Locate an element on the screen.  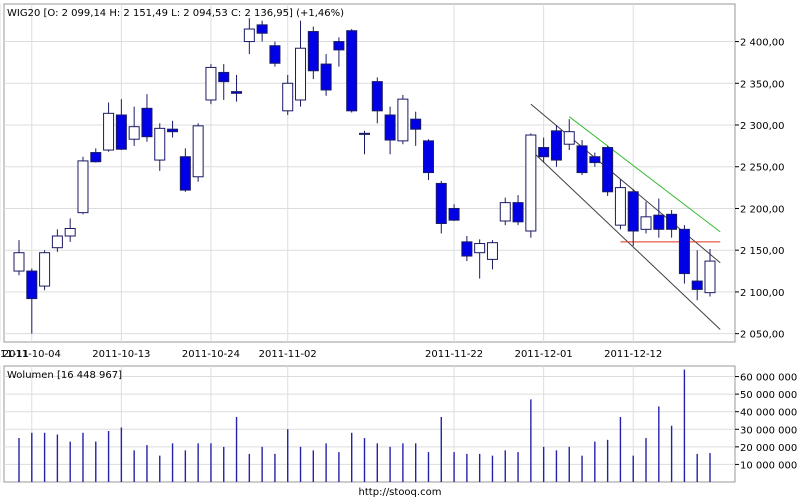
volume-tick-label: 10 000 000 is located at coordinates (768, 465).